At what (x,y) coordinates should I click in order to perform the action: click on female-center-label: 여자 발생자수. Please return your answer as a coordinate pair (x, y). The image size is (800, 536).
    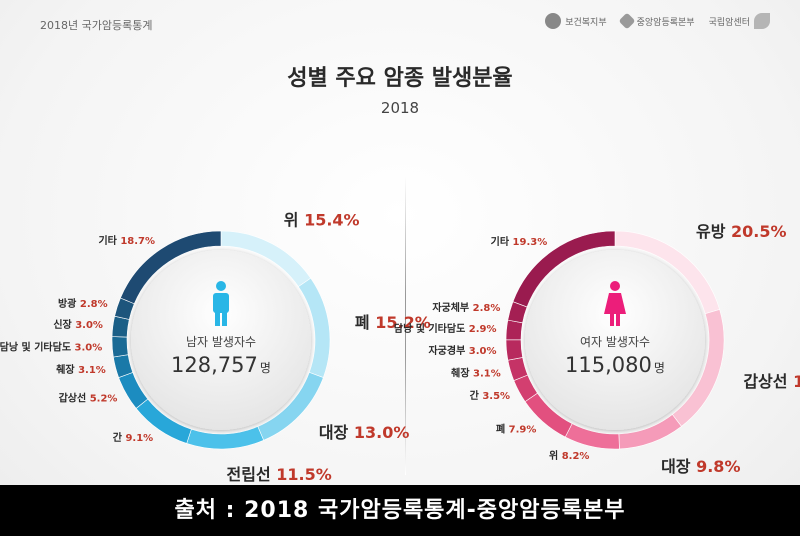
    Looking at the image, I should click on (615, 342).